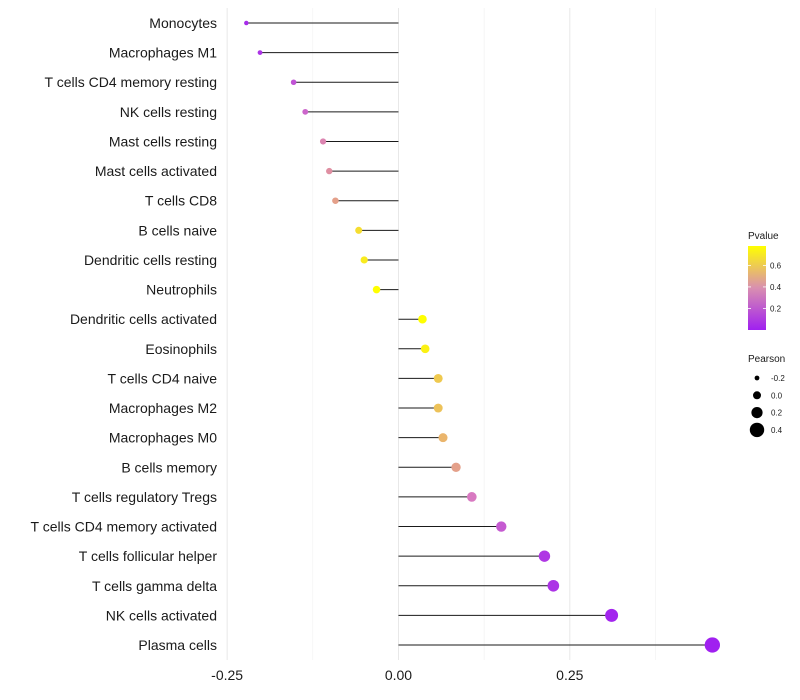  I want to click on pvalue-legend: Pvalue 0.2 0.4 0.6, so click(765, 280).